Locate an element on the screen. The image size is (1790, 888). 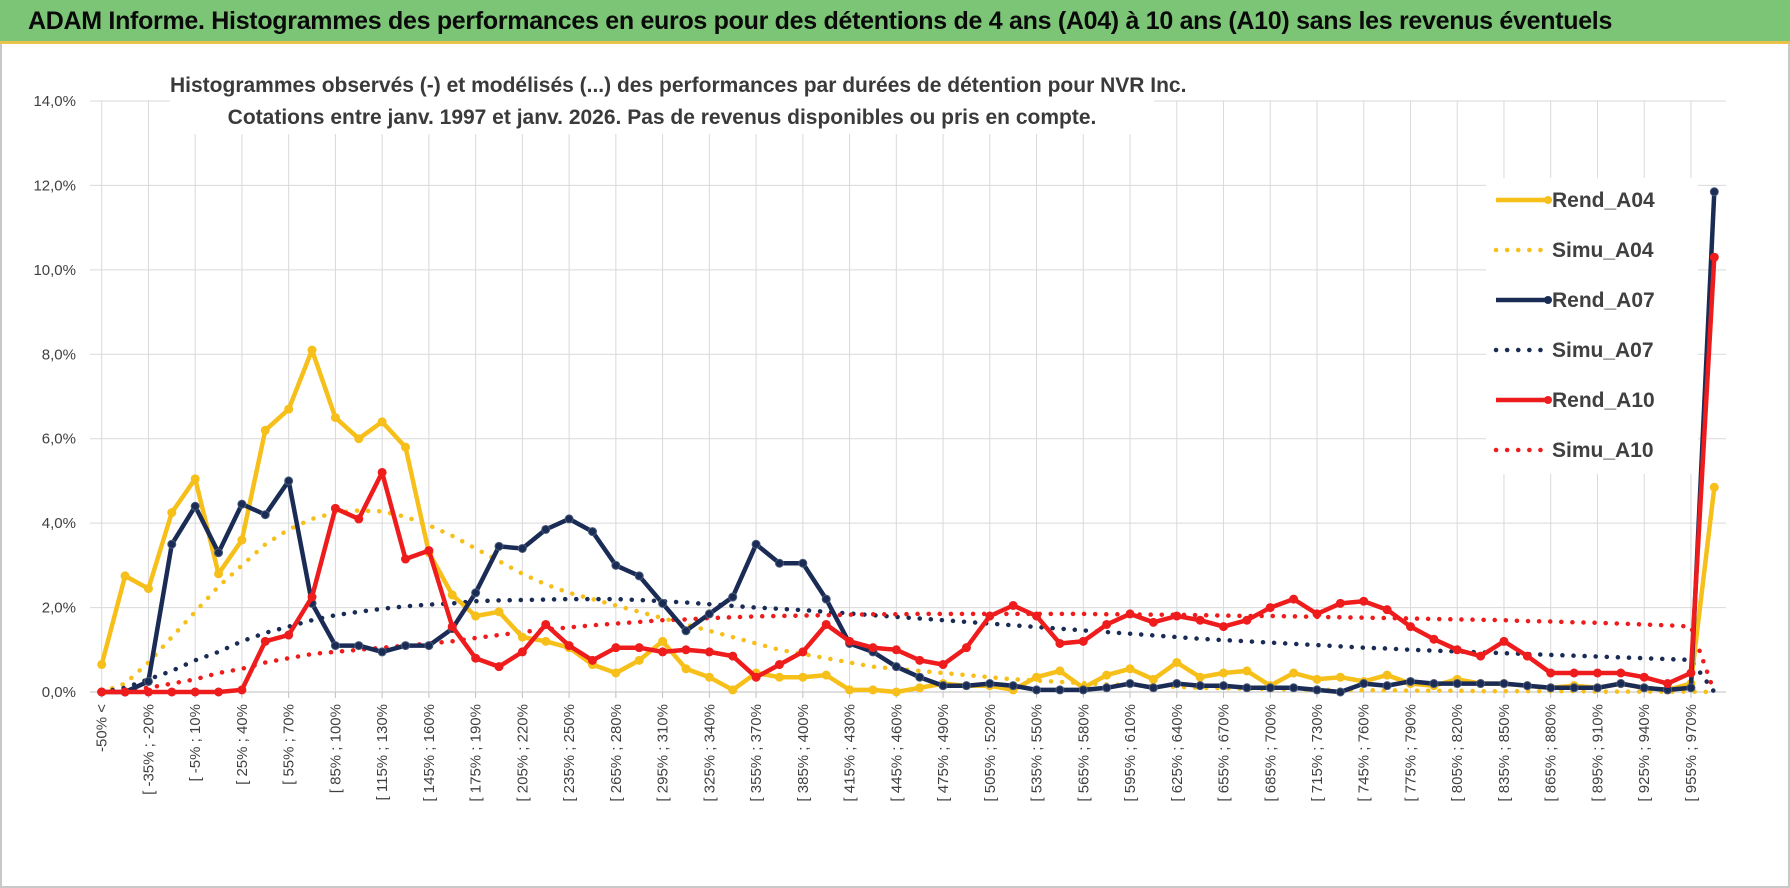
x-tick-label: [ 445% ; 460% is located at coordinates (896, 753).